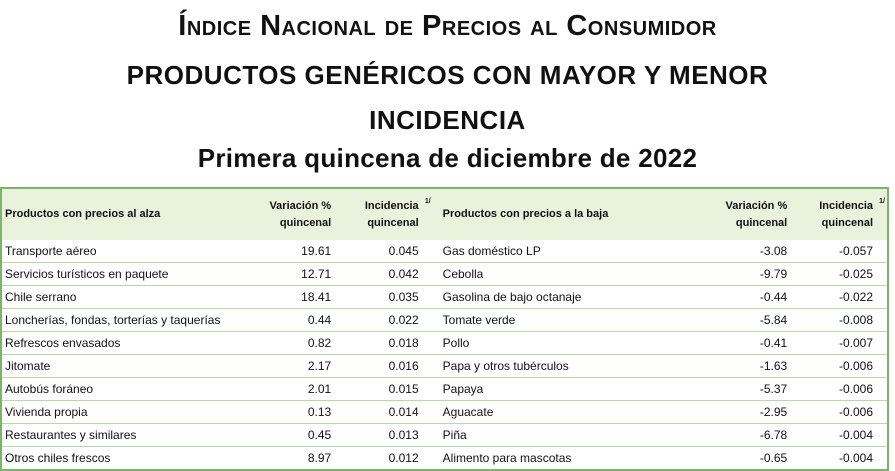 The image size is (895, 471). Describe the element at coordinates (741, 251) in the screenshot. I see `baja-variation: -3.08` at that location.